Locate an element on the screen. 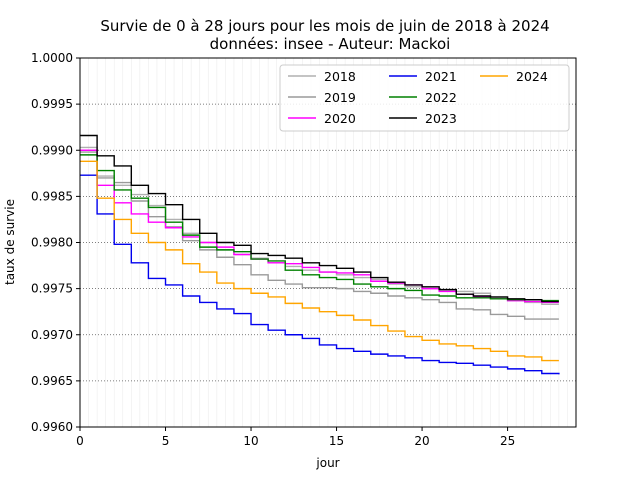 Image resolution: width=640 pixels, height=480 pixels. y-tick-label: 0.9980 is located at coordinates (52, 243).